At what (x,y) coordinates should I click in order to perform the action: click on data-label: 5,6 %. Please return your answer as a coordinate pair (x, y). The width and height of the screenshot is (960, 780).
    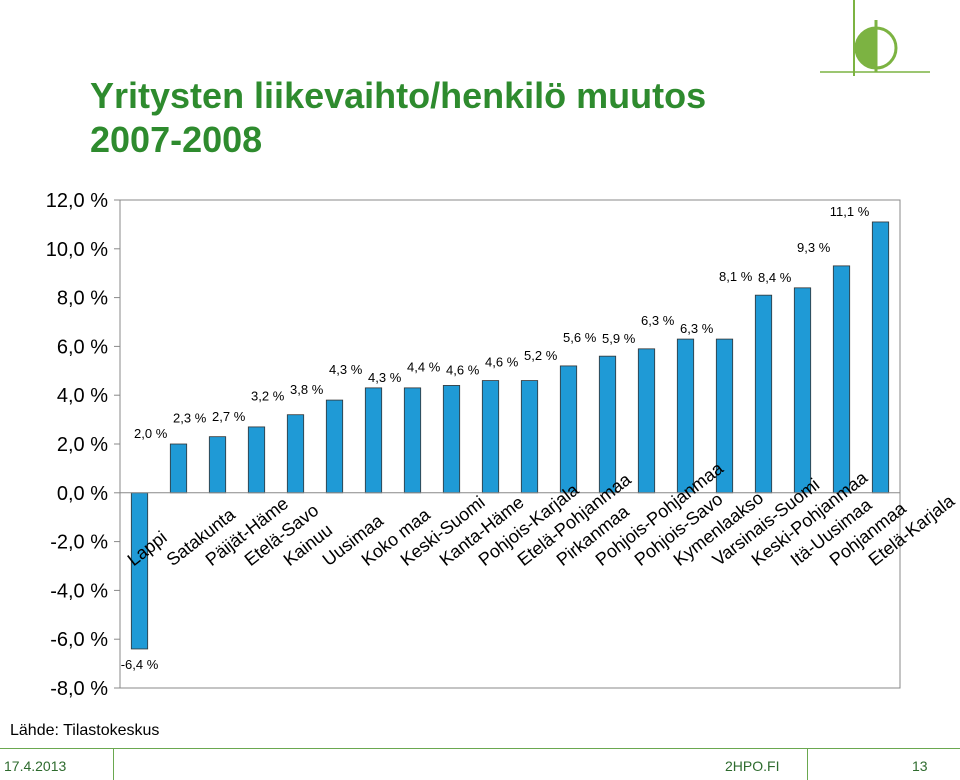
    Looking at the image, I should click on (580, 337).